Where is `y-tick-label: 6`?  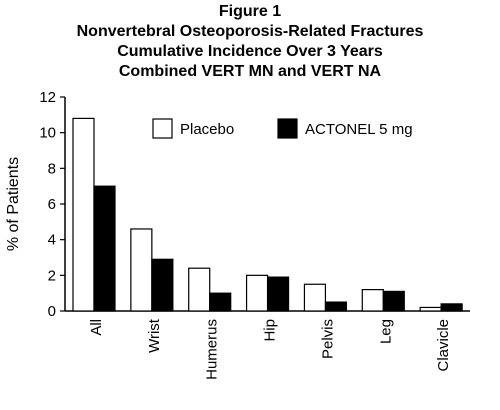 y-tick-label: 6 is located at coordinates (52, 204).